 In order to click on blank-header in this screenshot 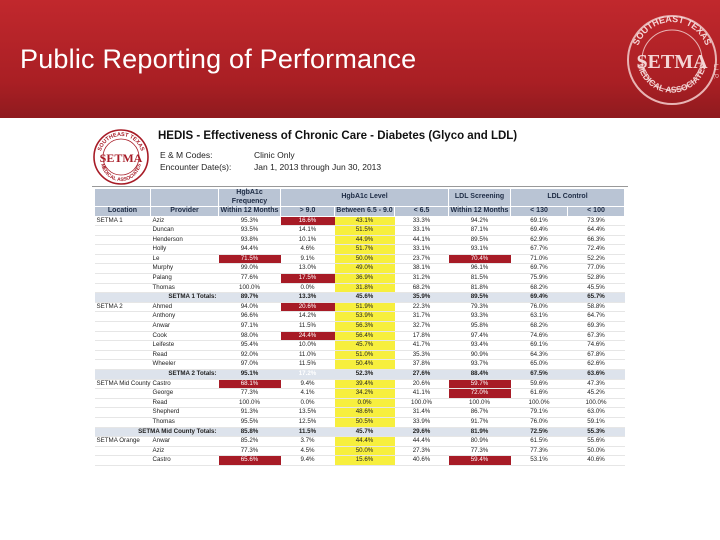, I will do `click(122, 197)`.